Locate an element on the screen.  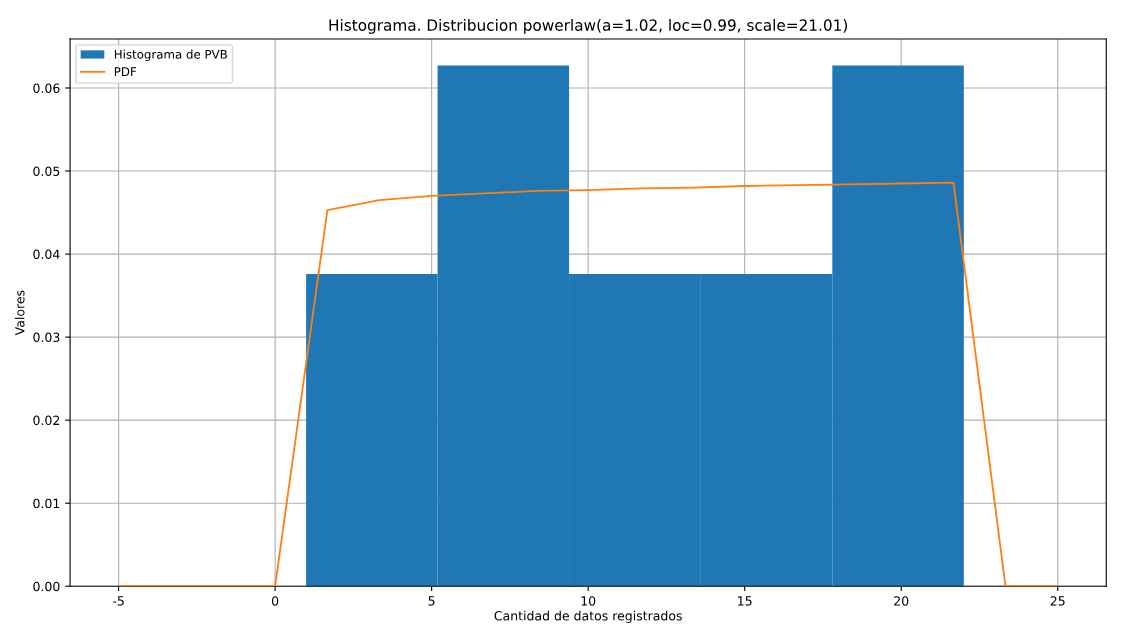
x-tick-label: 10 is located at coordinates (588, 601).